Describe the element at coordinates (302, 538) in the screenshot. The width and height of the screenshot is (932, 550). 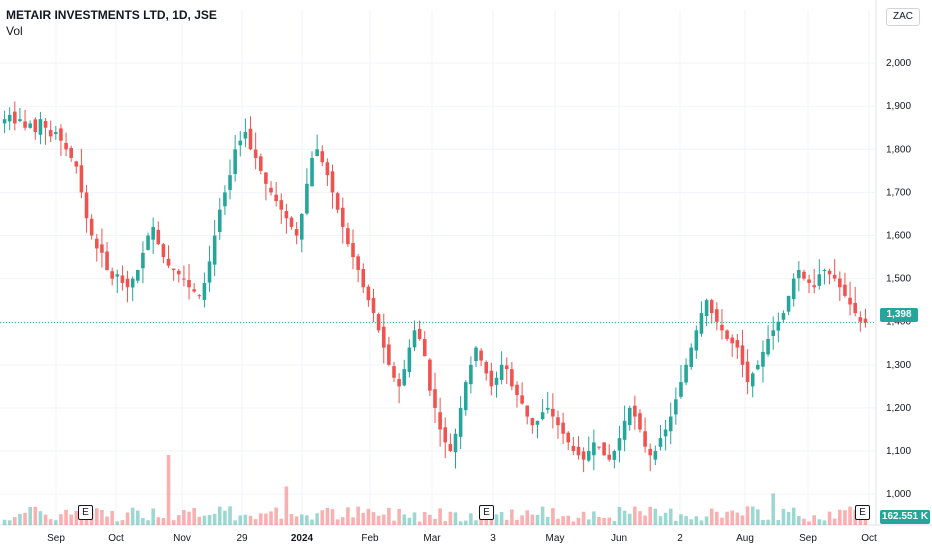
I see `x-tick-label: 2024` at that location.